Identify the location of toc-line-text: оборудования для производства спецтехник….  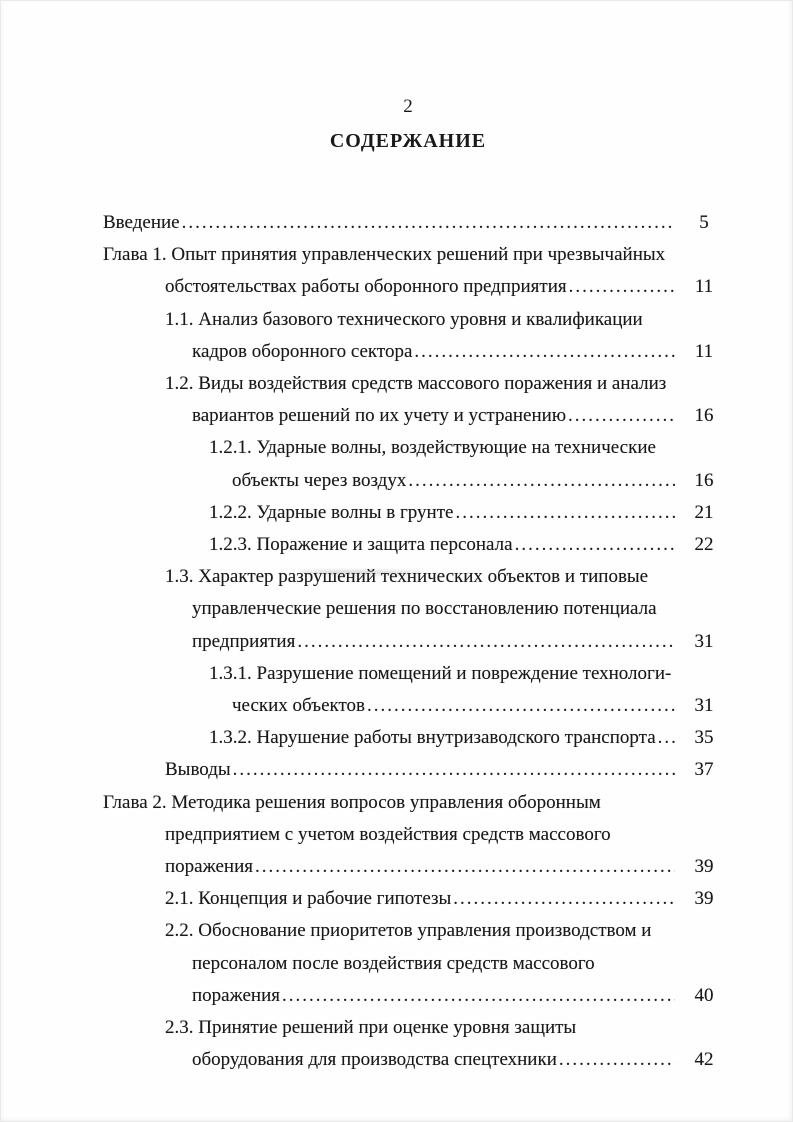
(374, 1060).